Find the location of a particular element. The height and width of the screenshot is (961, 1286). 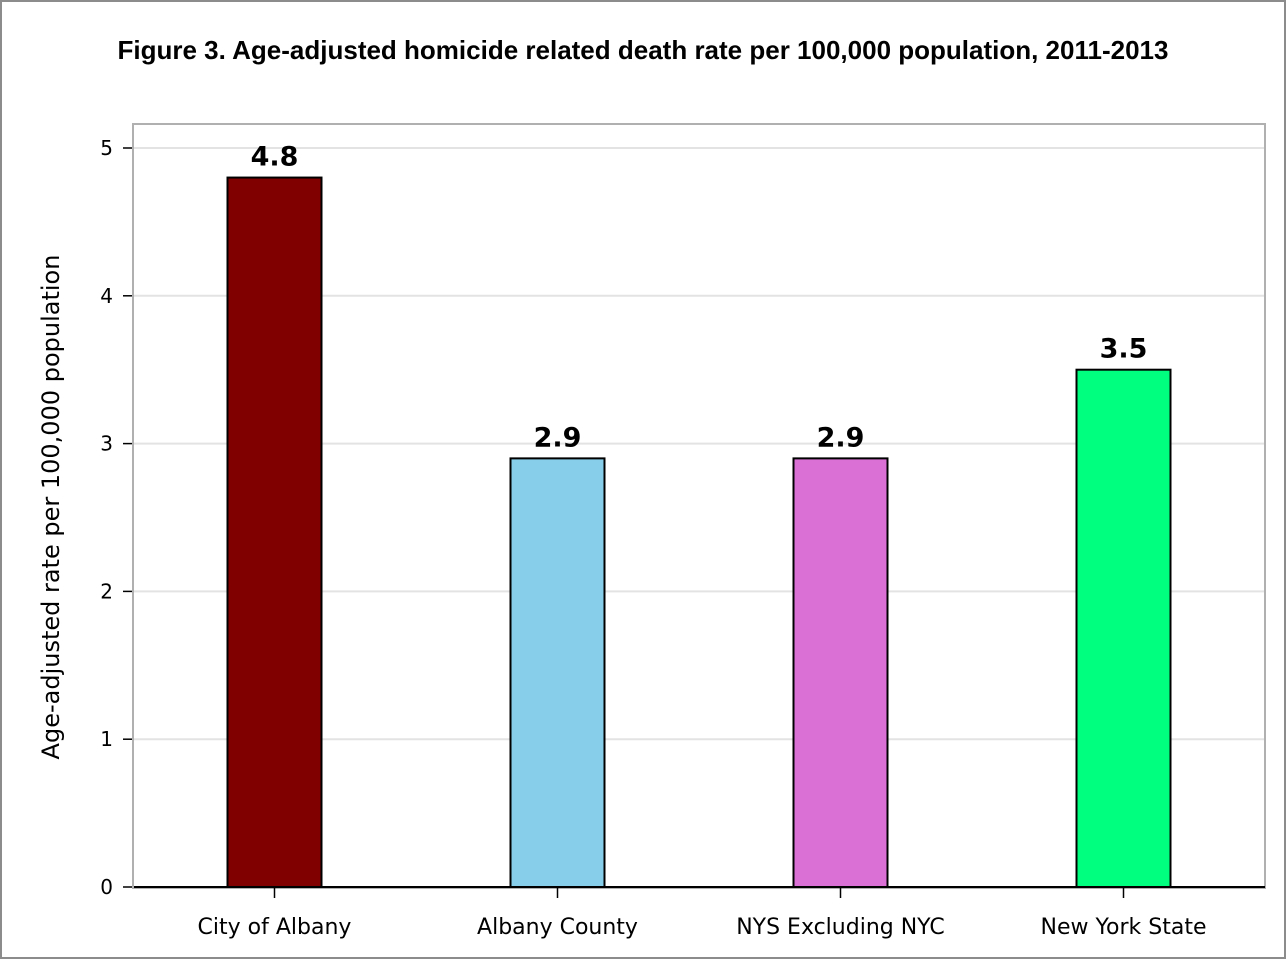

y-tick-label: 4 is located at coordinates (106, 296).